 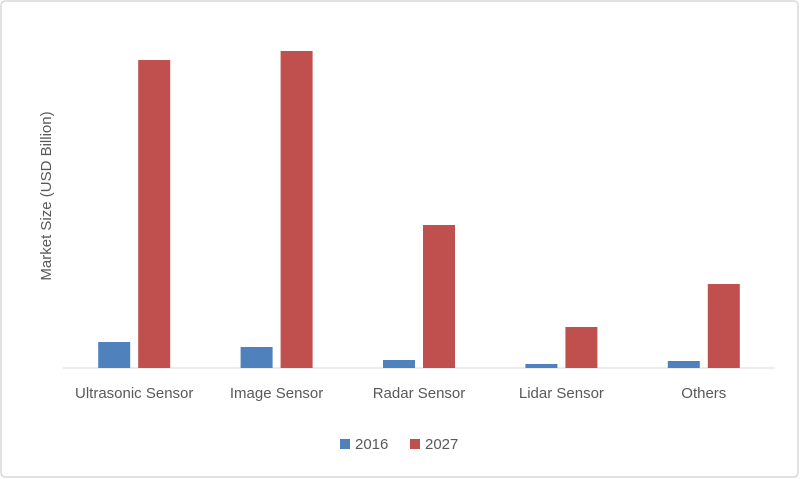 What do you see at coordinates (371, 444) in the screenshot?
I see `legend-label: 2016` at bounding box center [371, 444].